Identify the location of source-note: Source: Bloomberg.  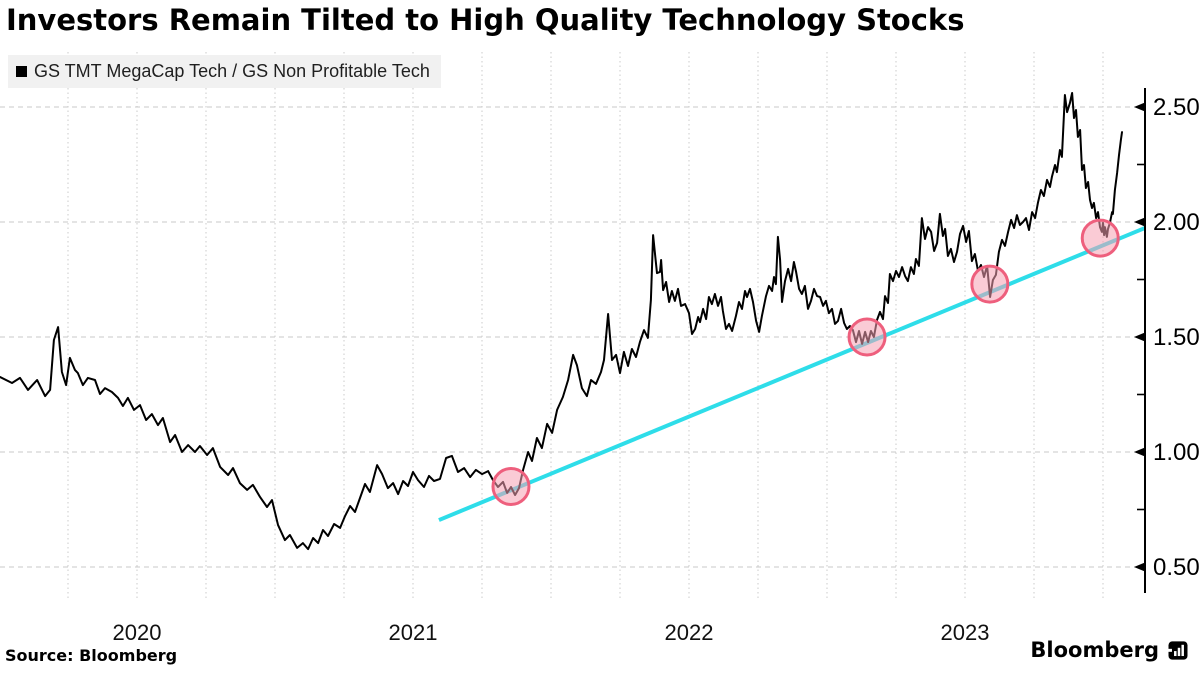
(91, 655).